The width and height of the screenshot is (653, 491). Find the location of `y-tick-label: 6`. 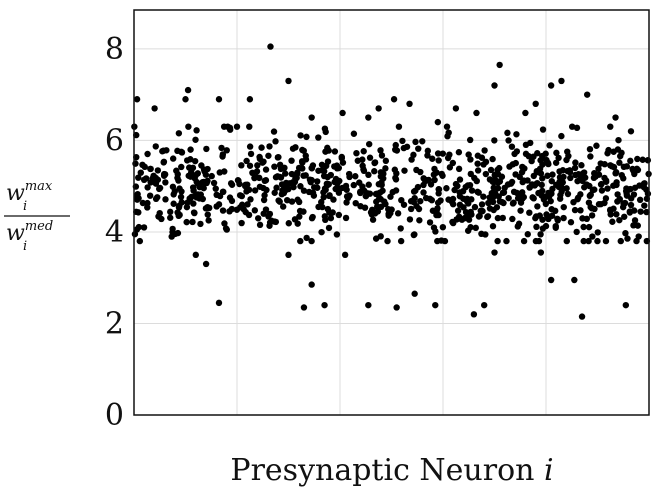

y-tick-label: 6 is located at coordinates (114, 140).